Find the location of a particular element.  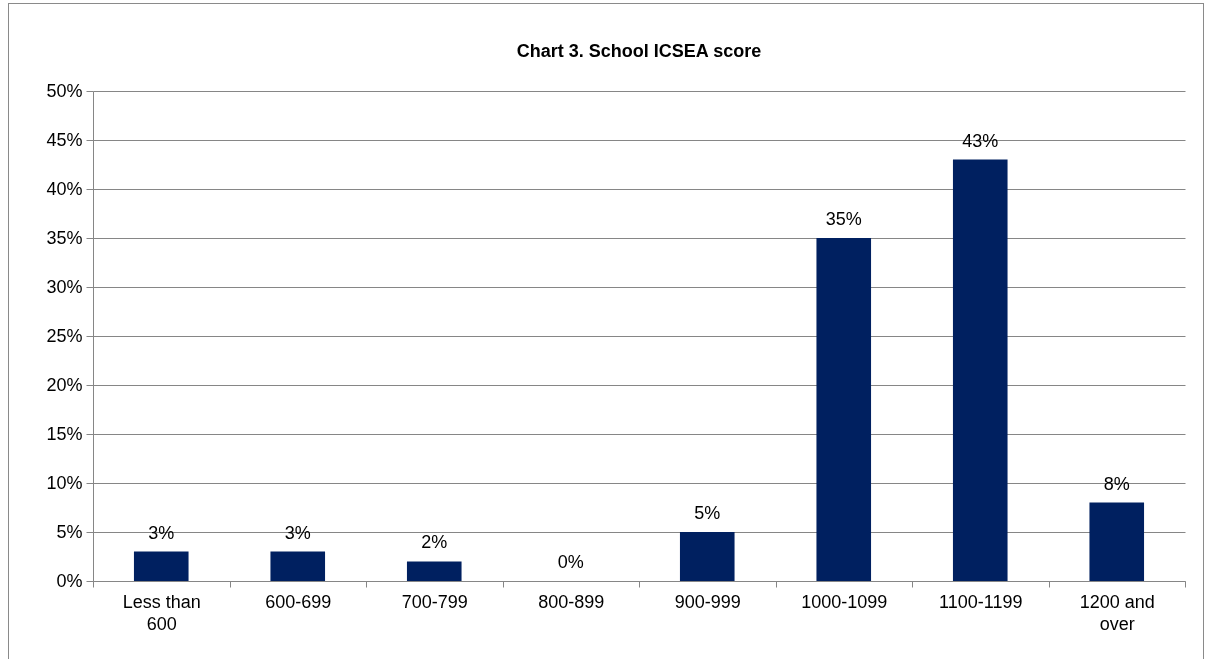

data-label: 0% is located at coordinates (570, 562).